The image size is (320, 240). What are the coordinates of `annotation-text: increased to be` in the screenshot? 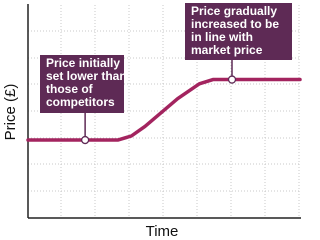 It's located at (235, 24).